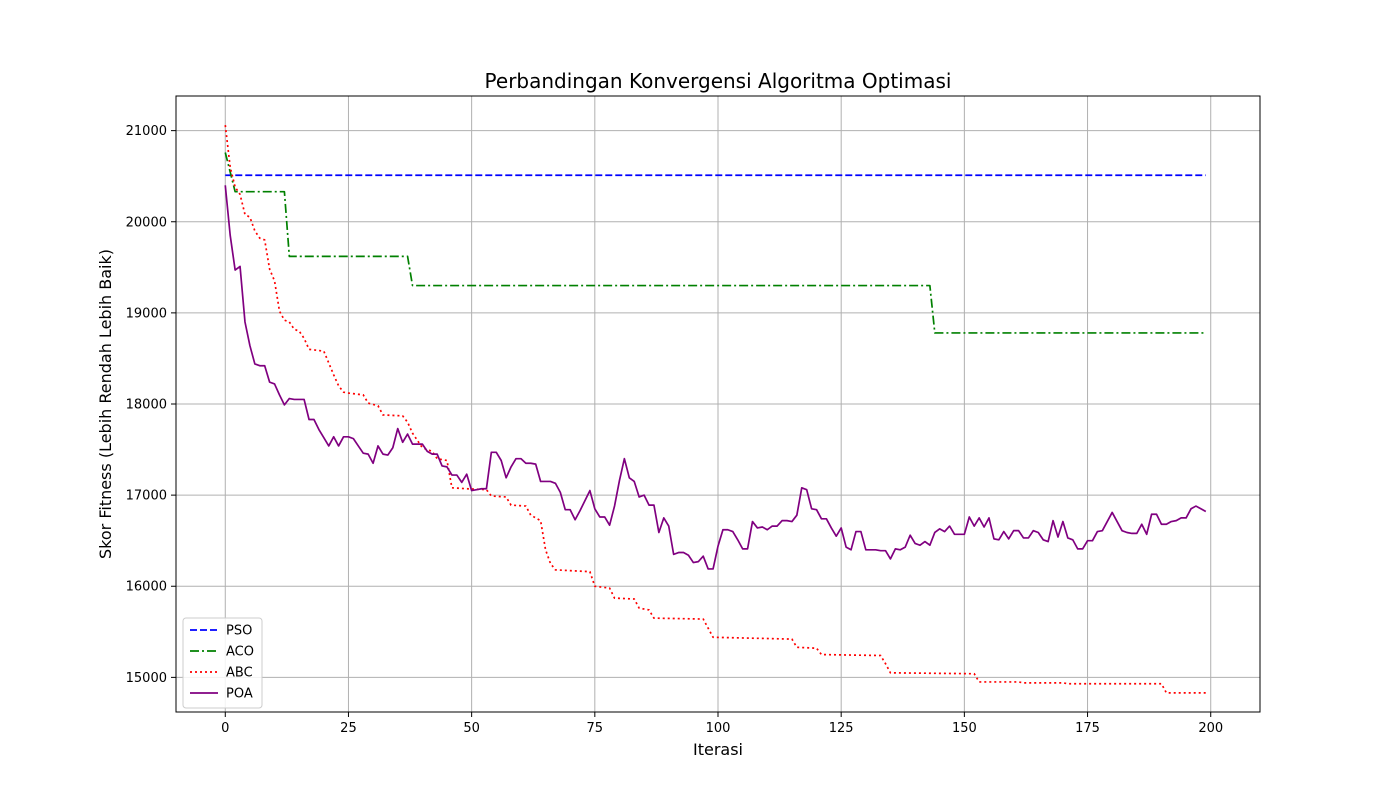 The image size is (1400, 800). I want to click on y-tick-label: 18000, so click(146, 405).